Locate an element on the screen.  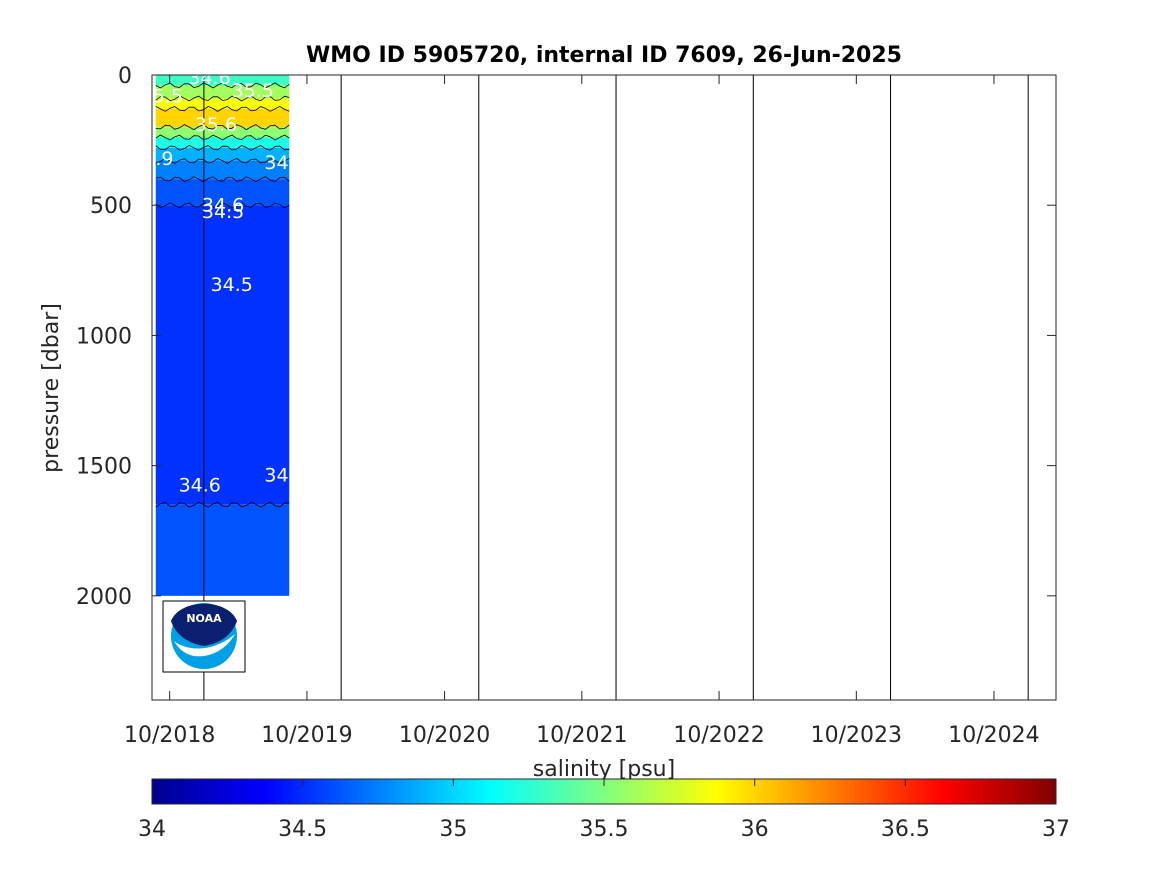
contour-label-9: 34.6 is located at coordinates (209, 78).